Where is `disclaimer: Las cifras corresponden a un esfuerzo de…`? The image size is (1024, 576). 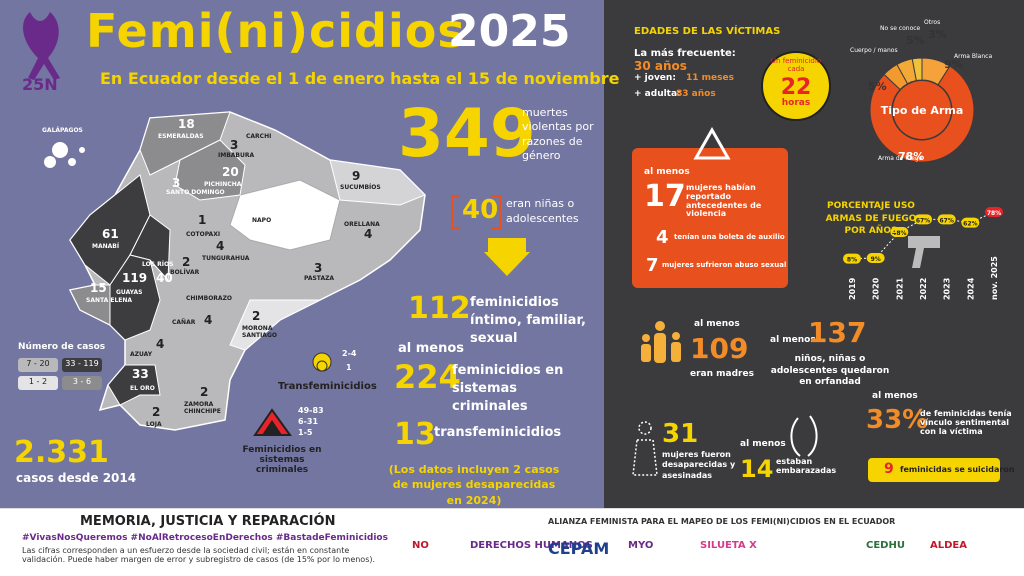 disclaimer: Las cifras corresponden a un esfuerzo de… is located at coordinates (199, 555).